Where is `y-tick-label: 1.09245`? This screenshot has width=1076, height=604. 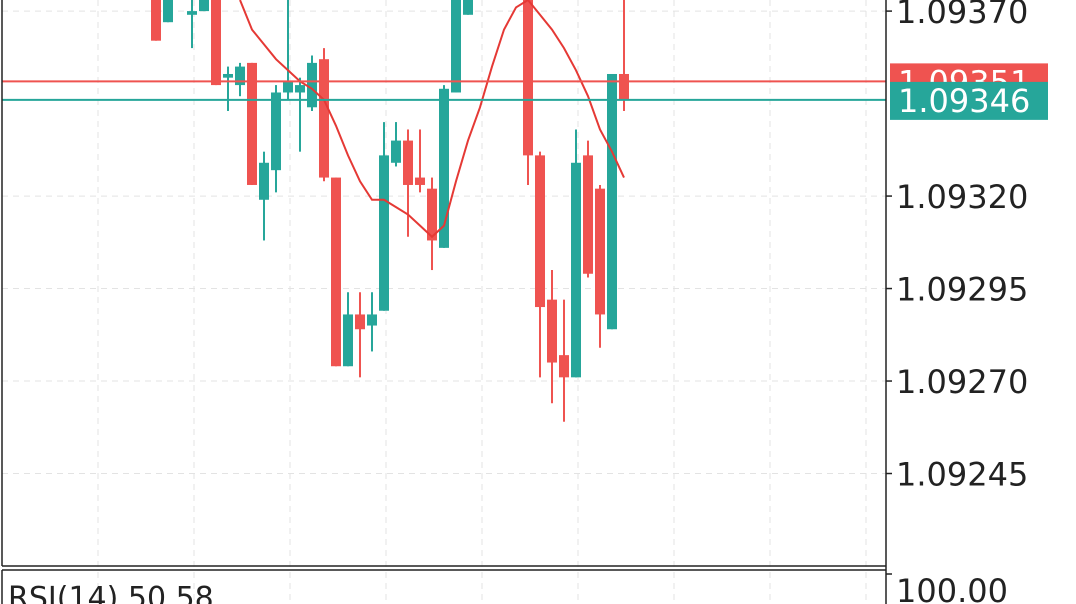
y-tick-label: 1.09245 is located at coordinates (962, 475).